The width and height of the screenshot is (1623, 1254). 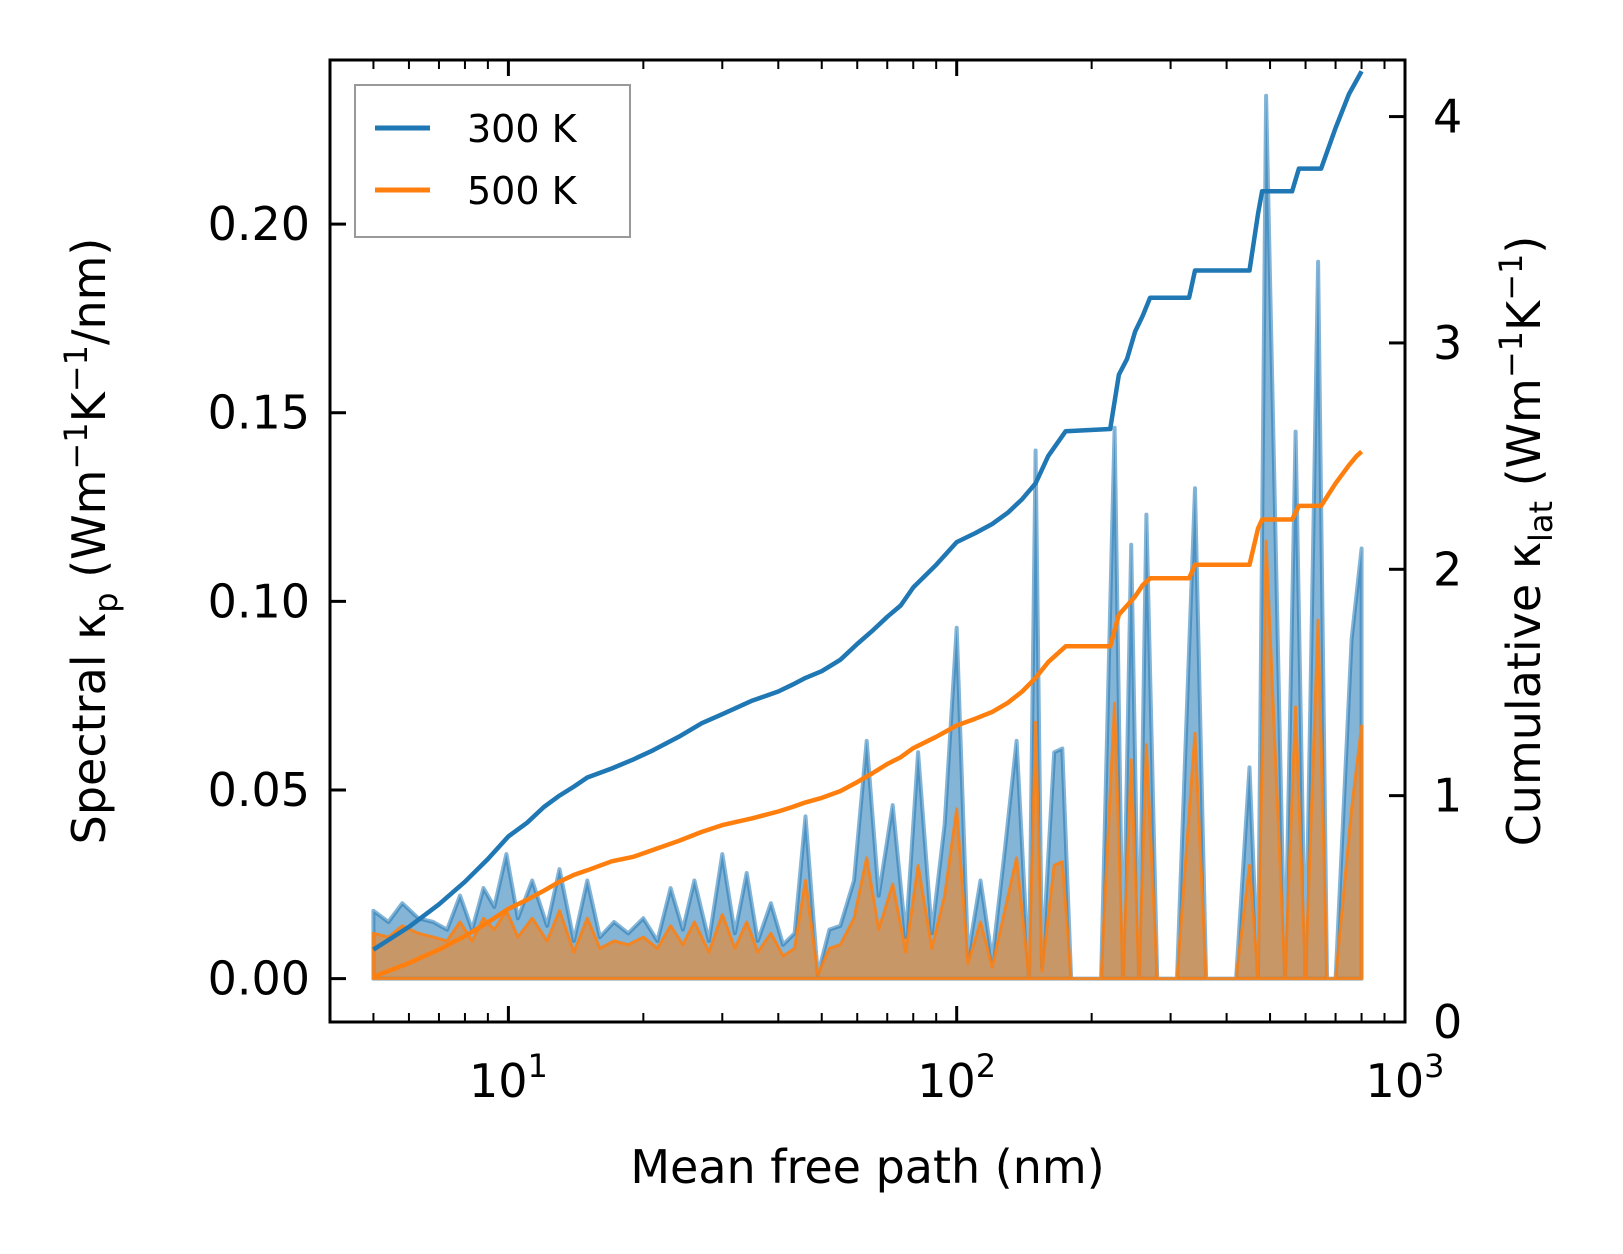 I want to click on y-right-axis-title: Cumulative κlat (Wm−1K−1), so click(x=1526, y=541).